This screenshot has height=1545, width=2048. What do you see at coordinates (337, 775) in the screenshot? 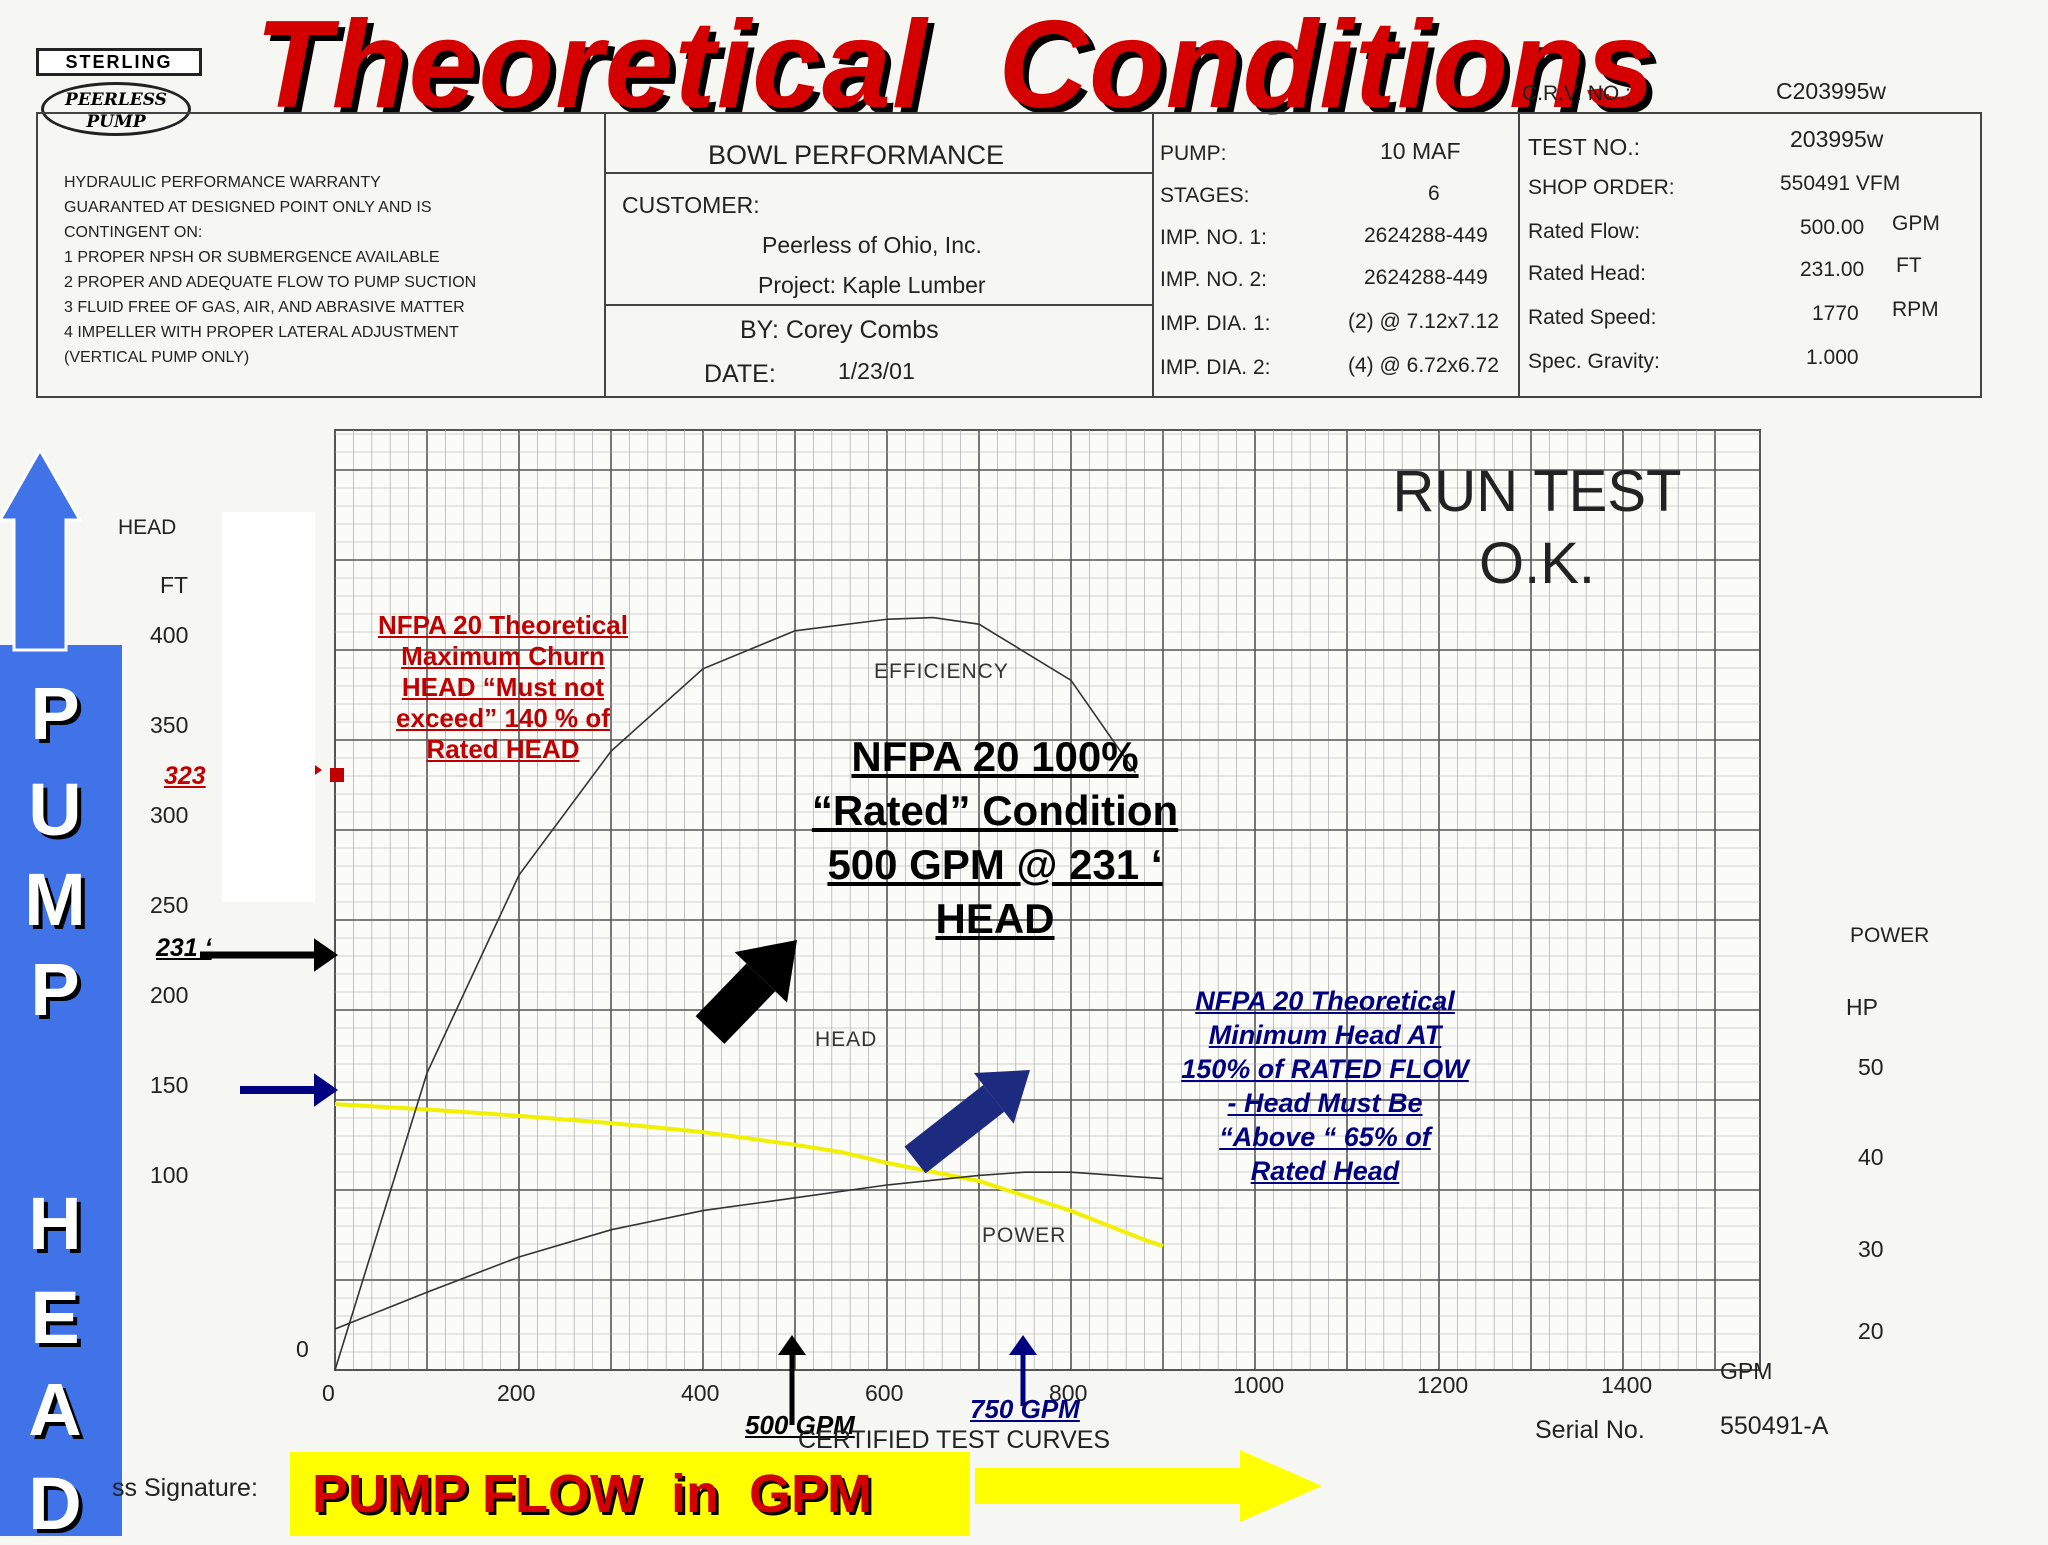
I see `churn-point-marker` at bounding box center [337, 775].